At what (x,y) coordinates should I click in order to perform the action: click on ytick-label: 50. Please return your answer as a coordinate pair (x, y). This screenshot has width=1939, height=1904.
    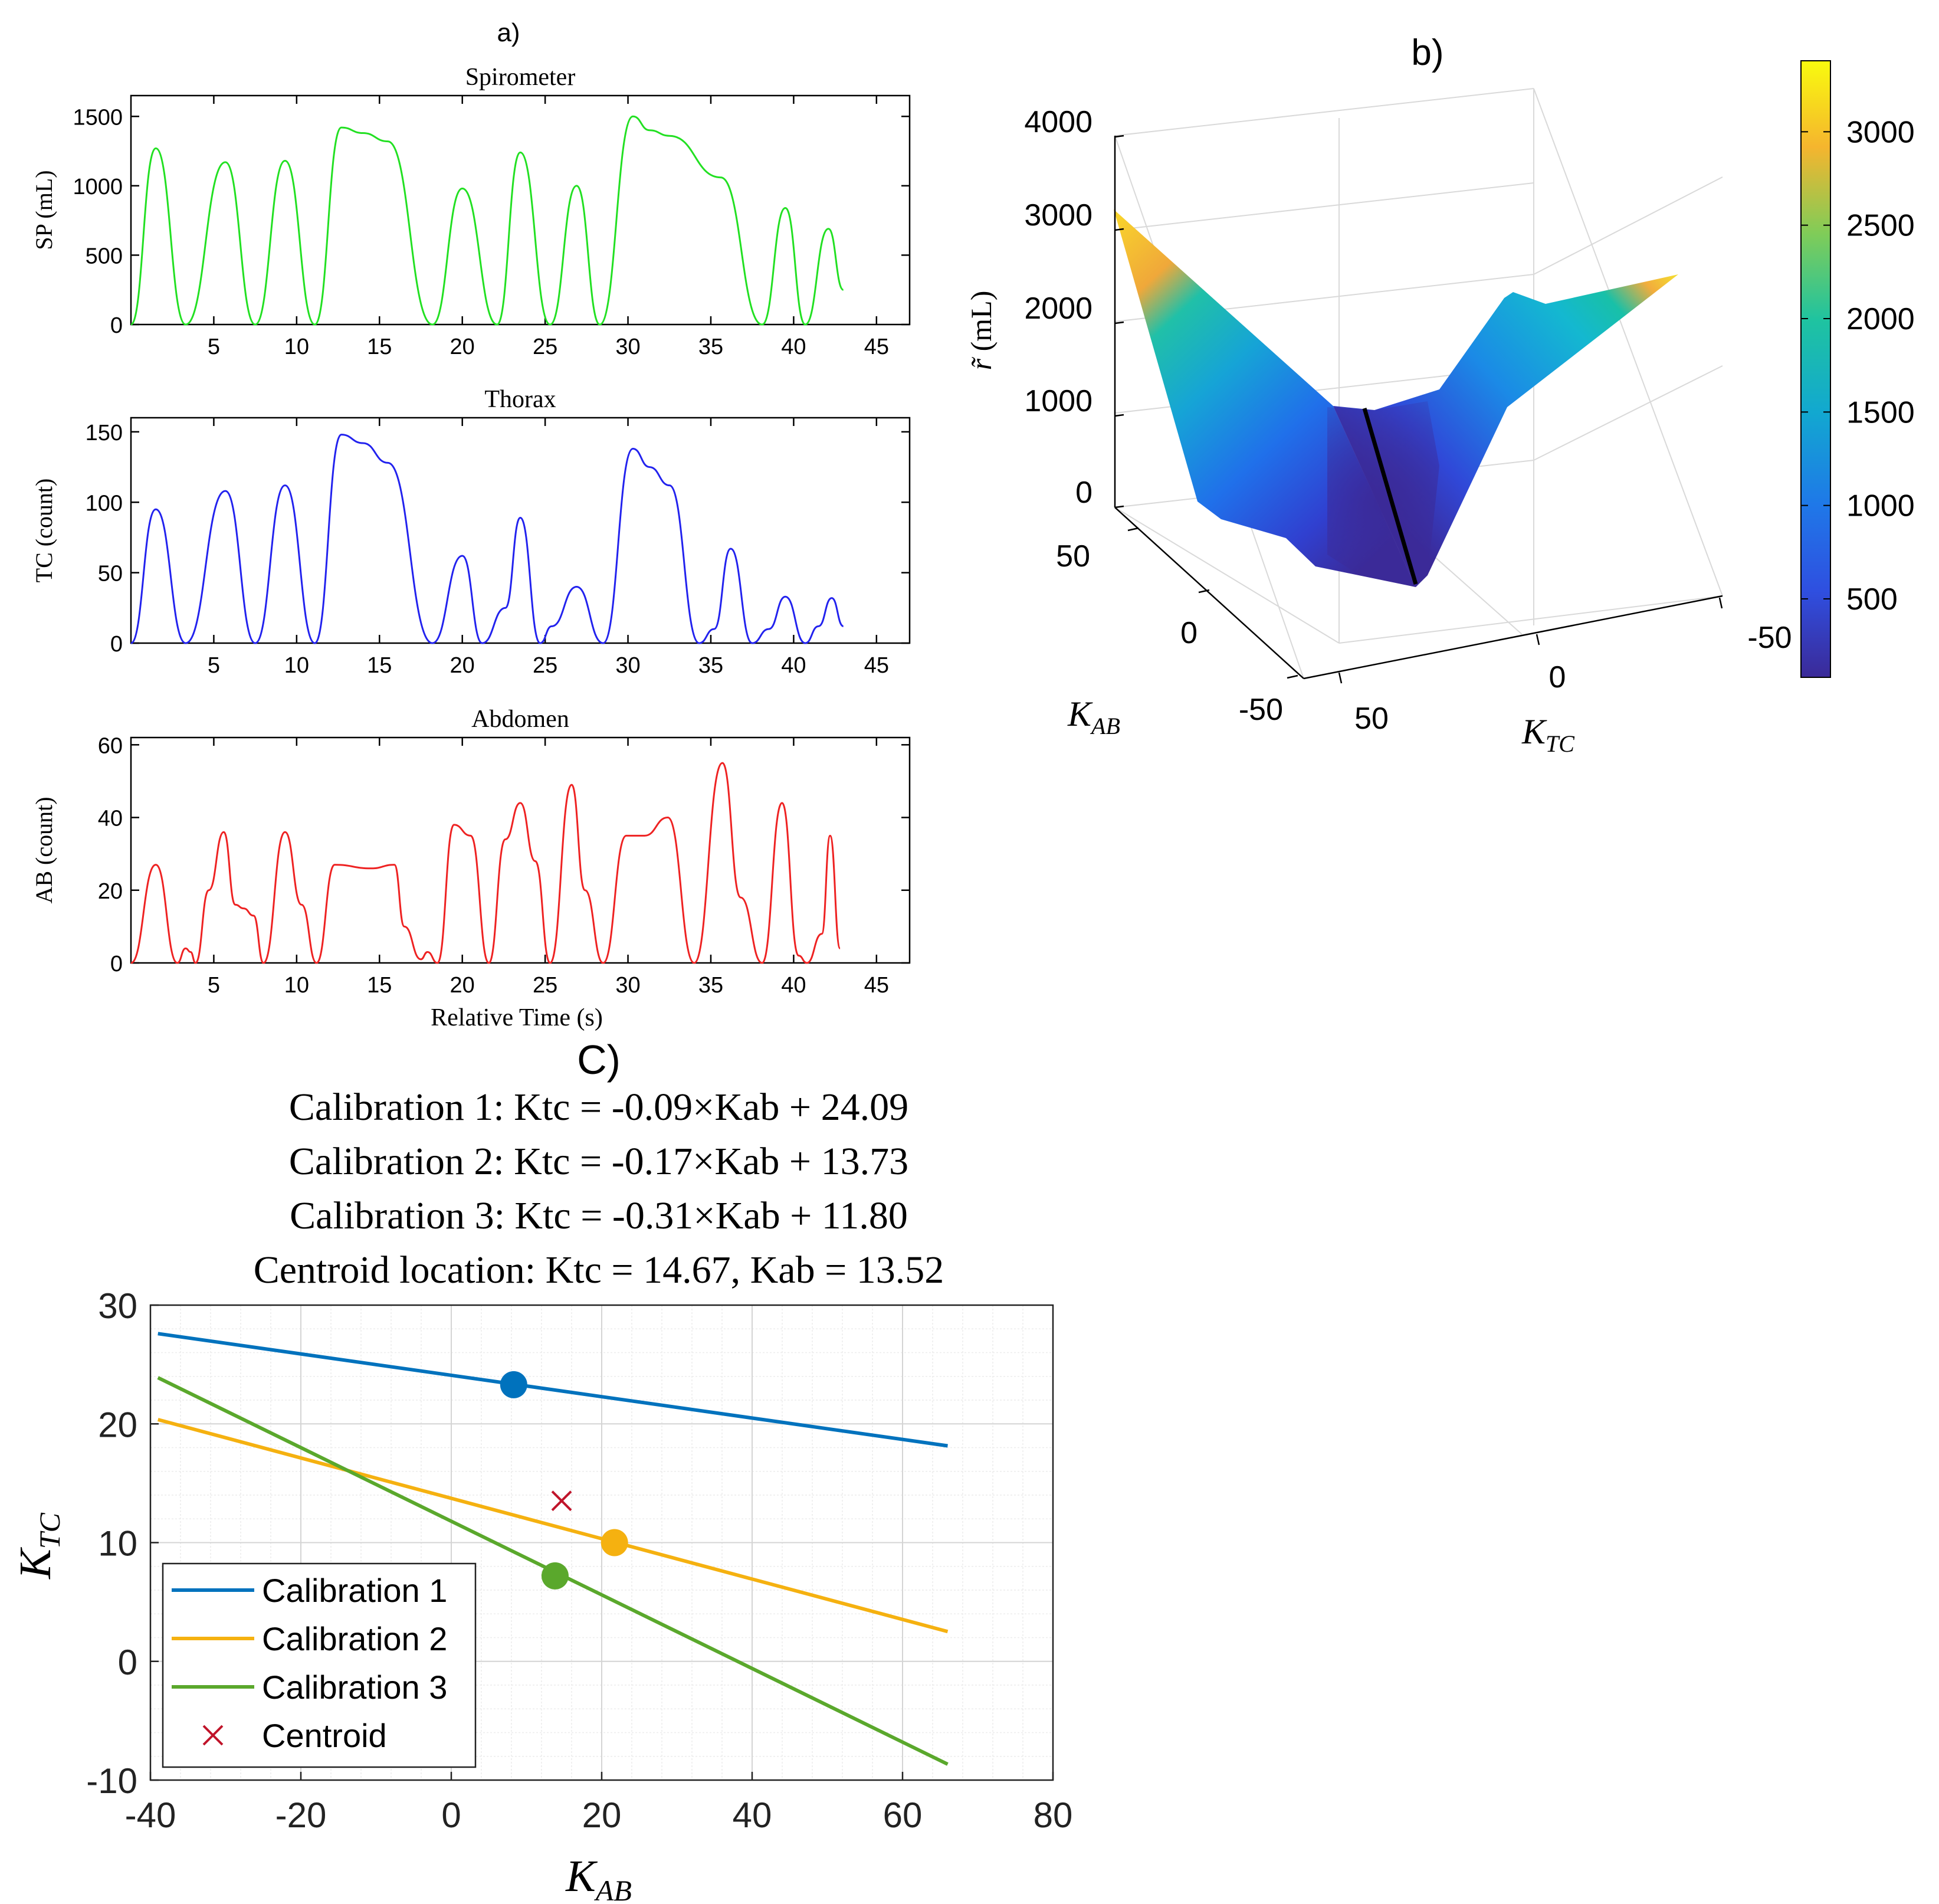
    Looking at the image, I should click on (110, 574).